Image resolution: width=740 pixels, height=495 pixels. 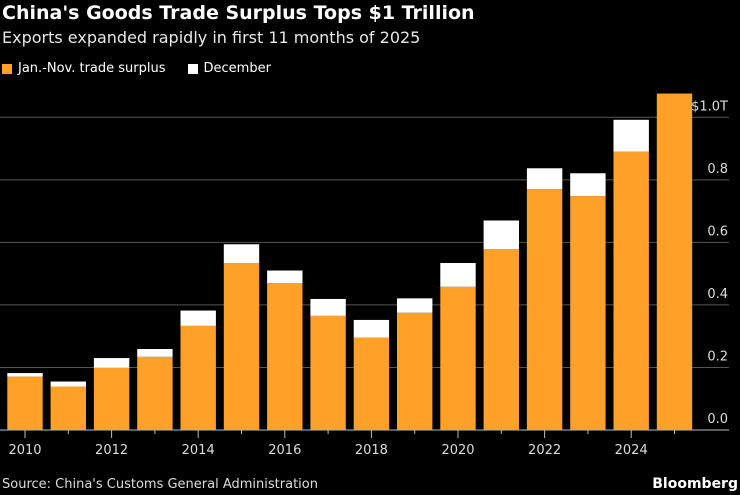 I want to click on legend-label-december: December, so click(x=237, y=68).